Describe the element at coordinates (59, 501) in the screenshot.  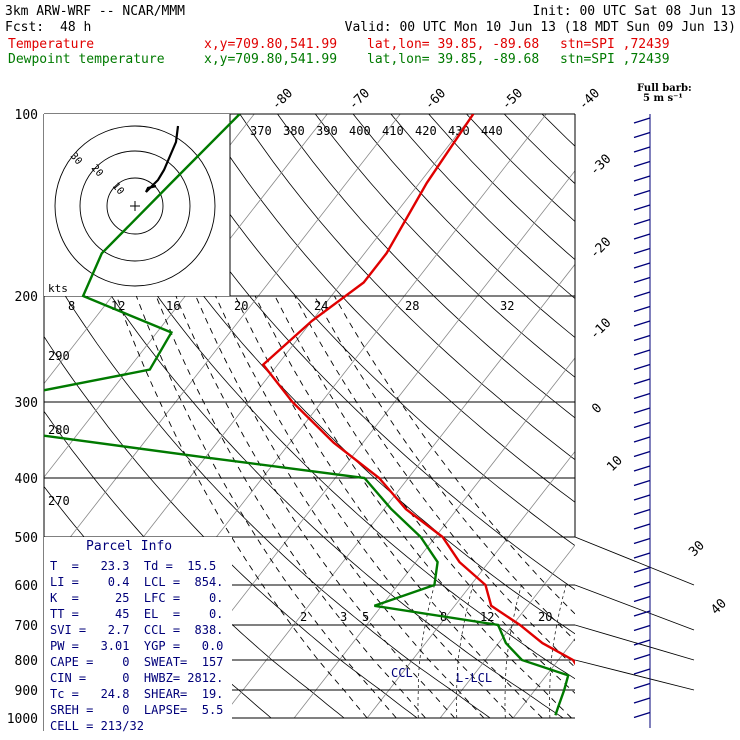
I see `theta-label: 270` at that location.